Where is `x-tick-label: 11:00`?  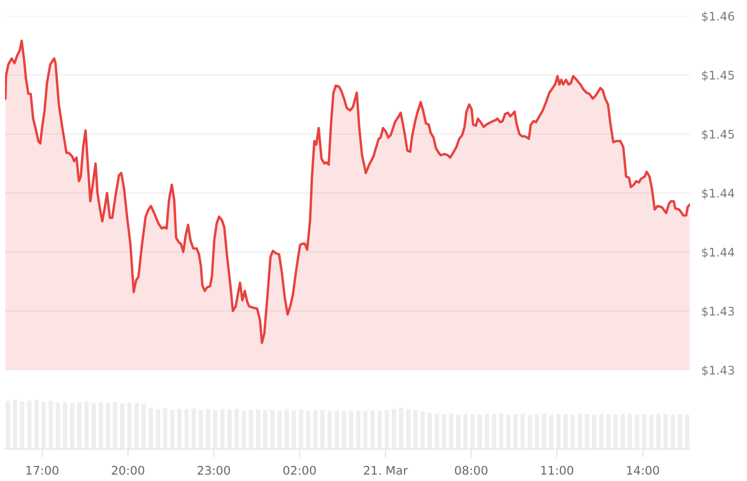 x-tick-label: 11:00 is located at coordinates (557, 470).